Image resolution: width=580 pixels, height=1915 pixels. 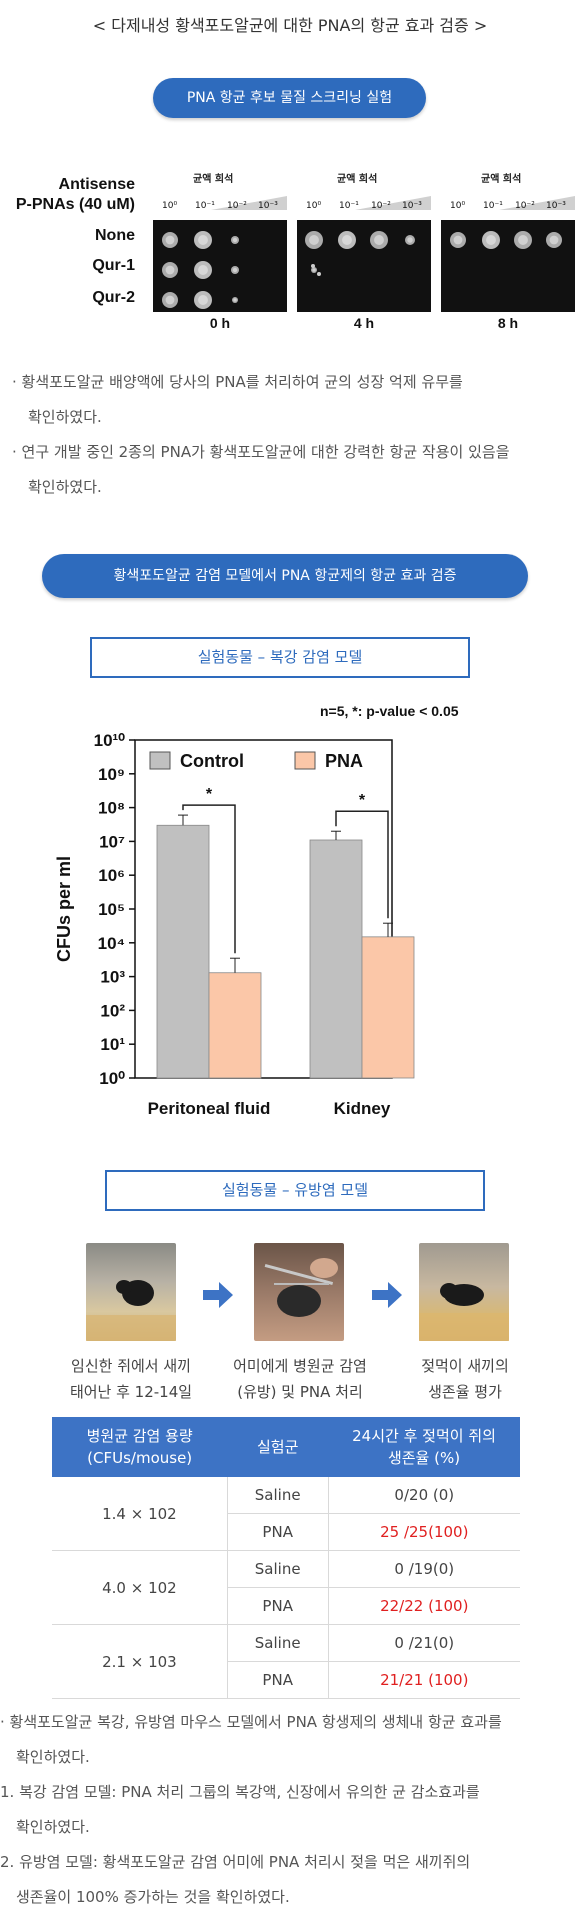 What do you see at coordinates (424, 1532) in the screenshot?
I see `survival-cell: 25 /25(100)` at bounding box center [424, 1532].